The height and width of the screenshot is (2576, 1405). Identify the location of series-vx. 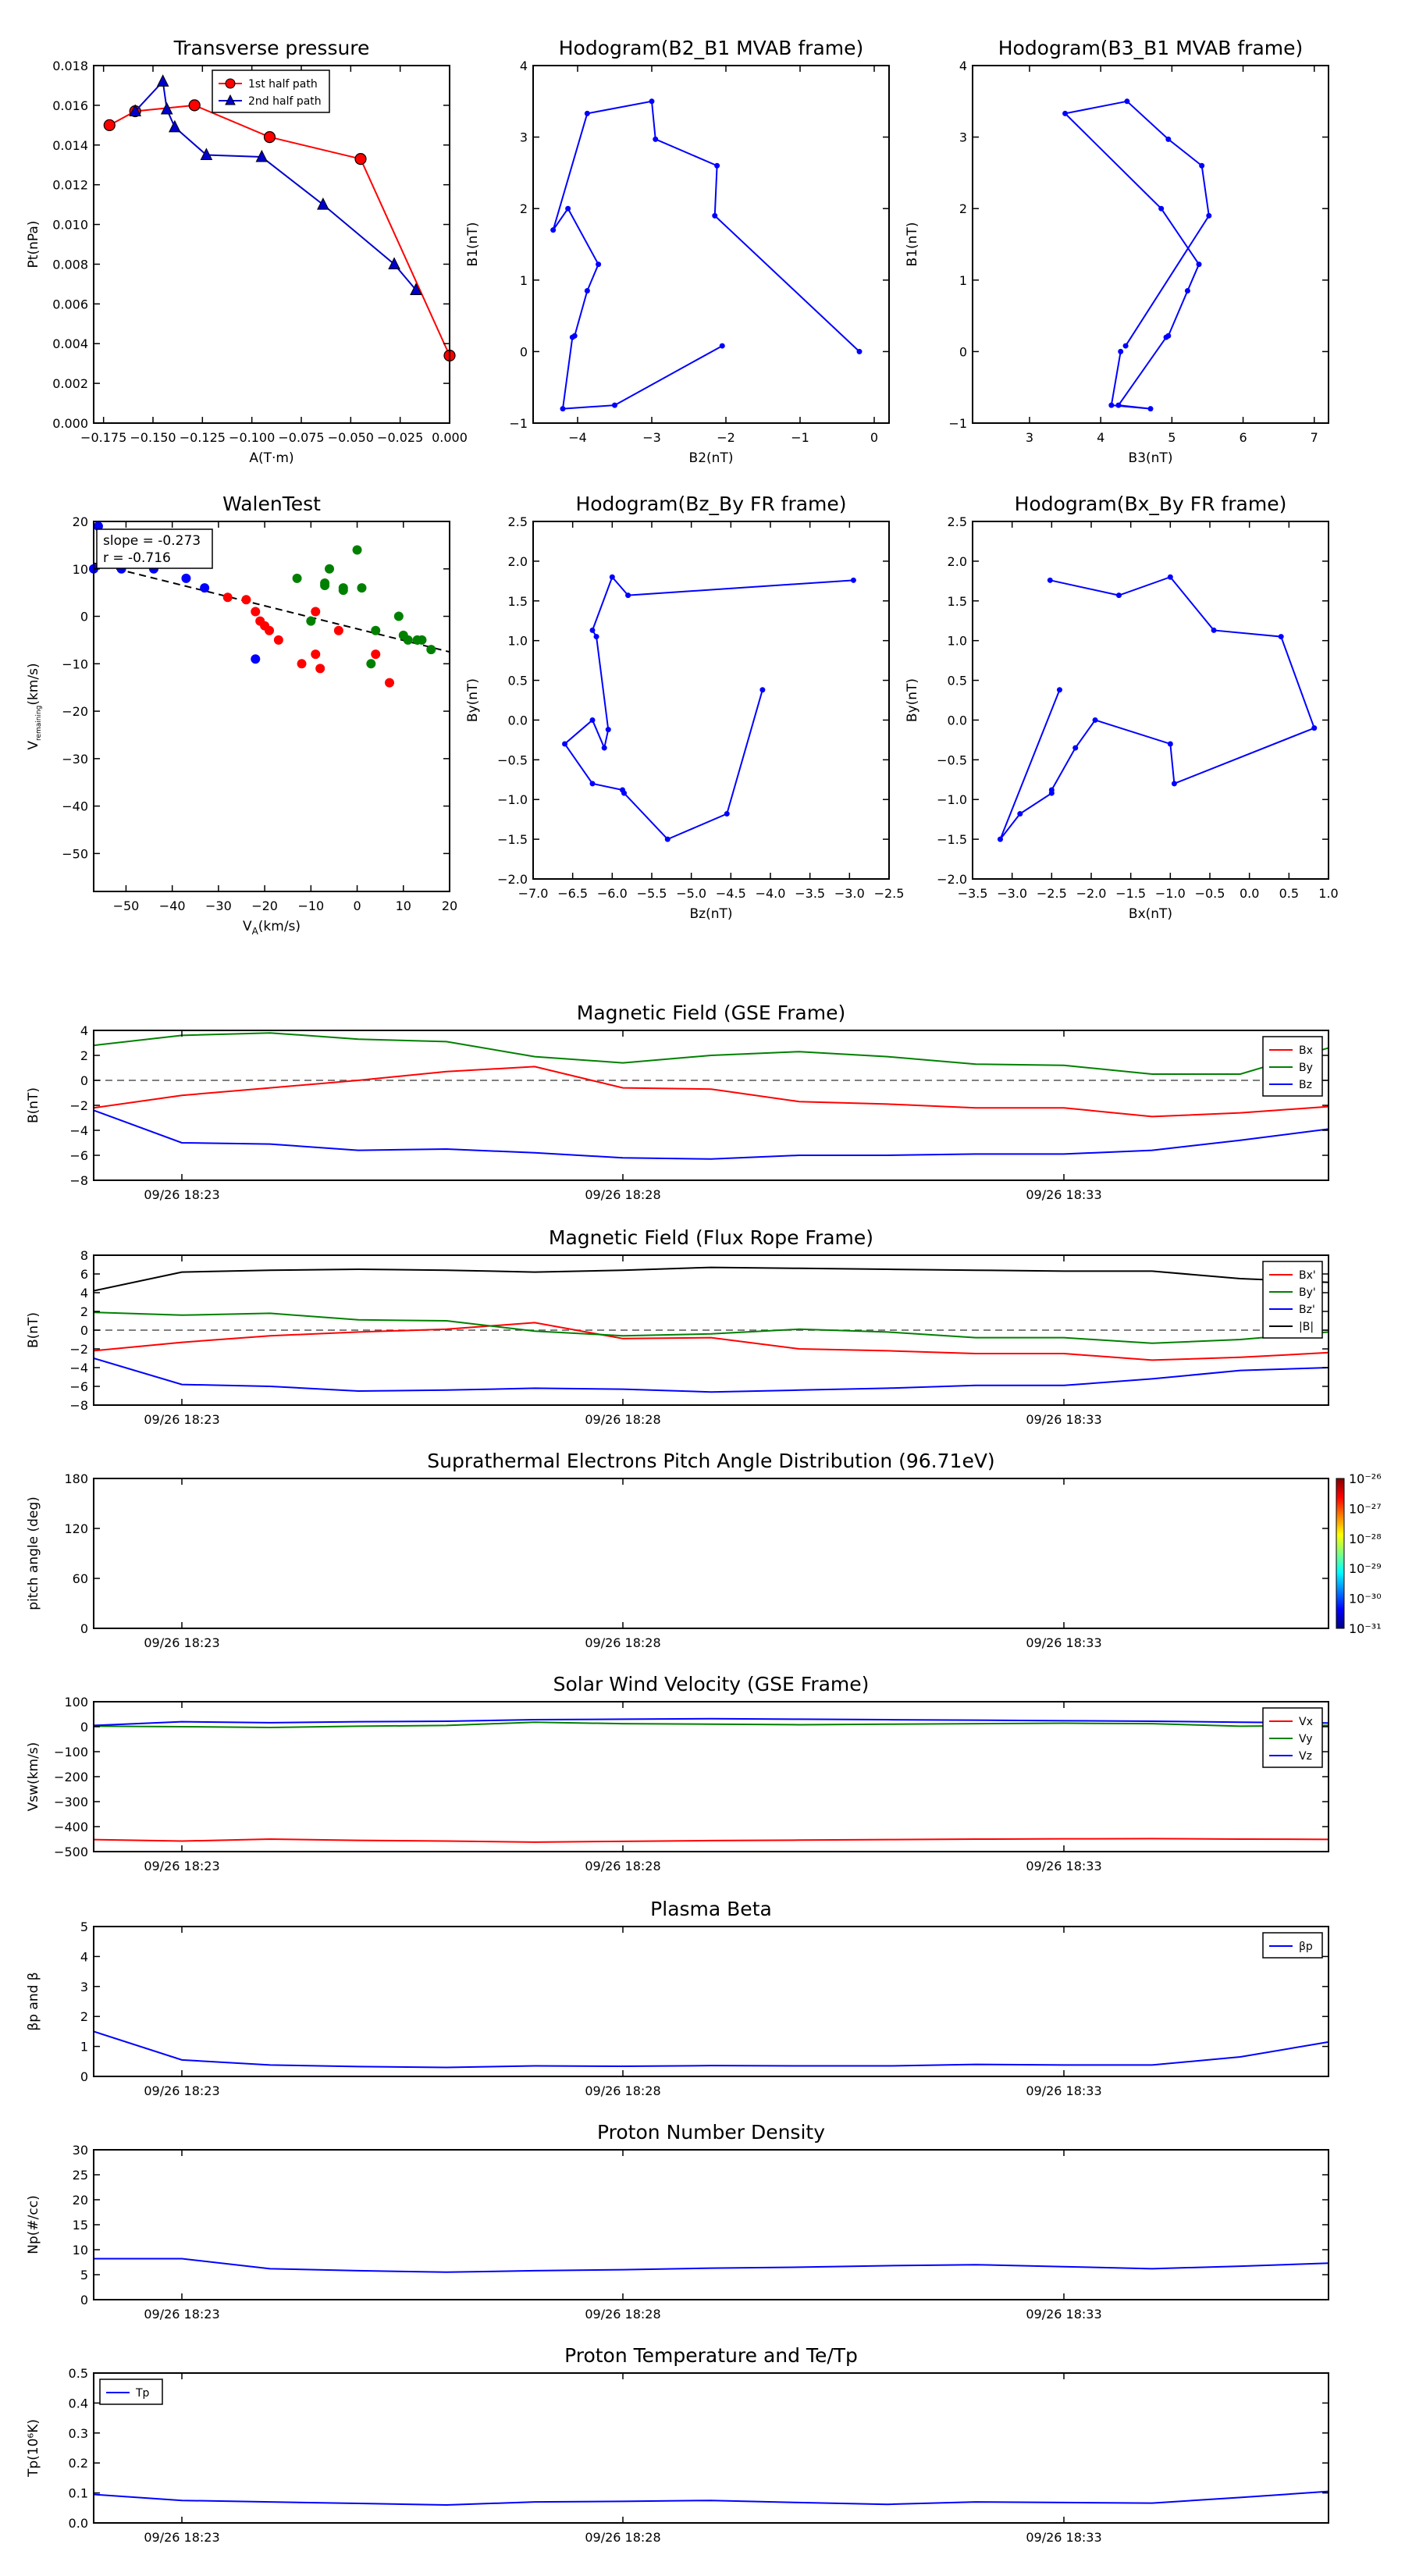
(711, 1840).